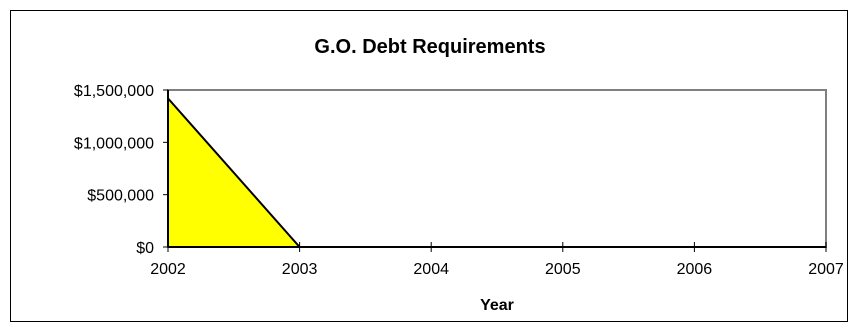 The width and height of the screenshot is (859, 332). I want to click on x-tick-labels: 2002 2003 2004 2005 2006 2007, so click(497, 269).